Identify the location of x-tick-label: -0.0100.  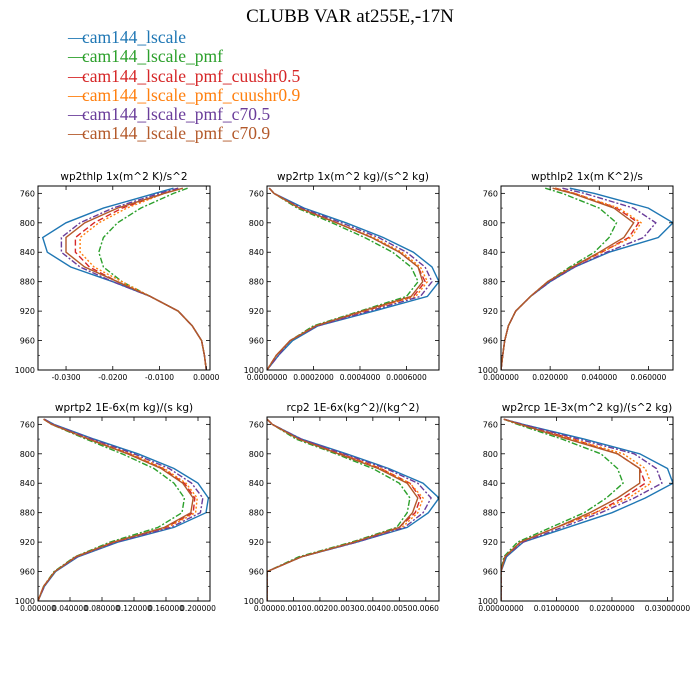
(159, 377).